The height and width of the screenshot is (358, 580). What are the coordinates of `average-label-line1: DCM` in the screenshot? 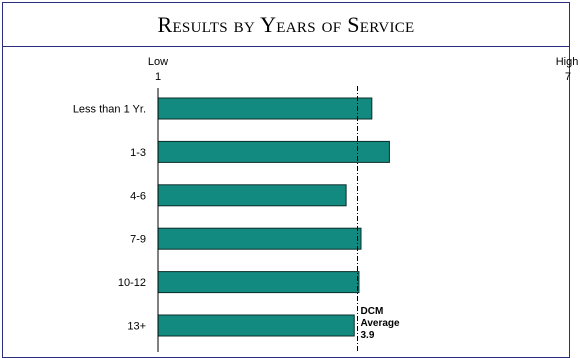 It's located at (372, 311).